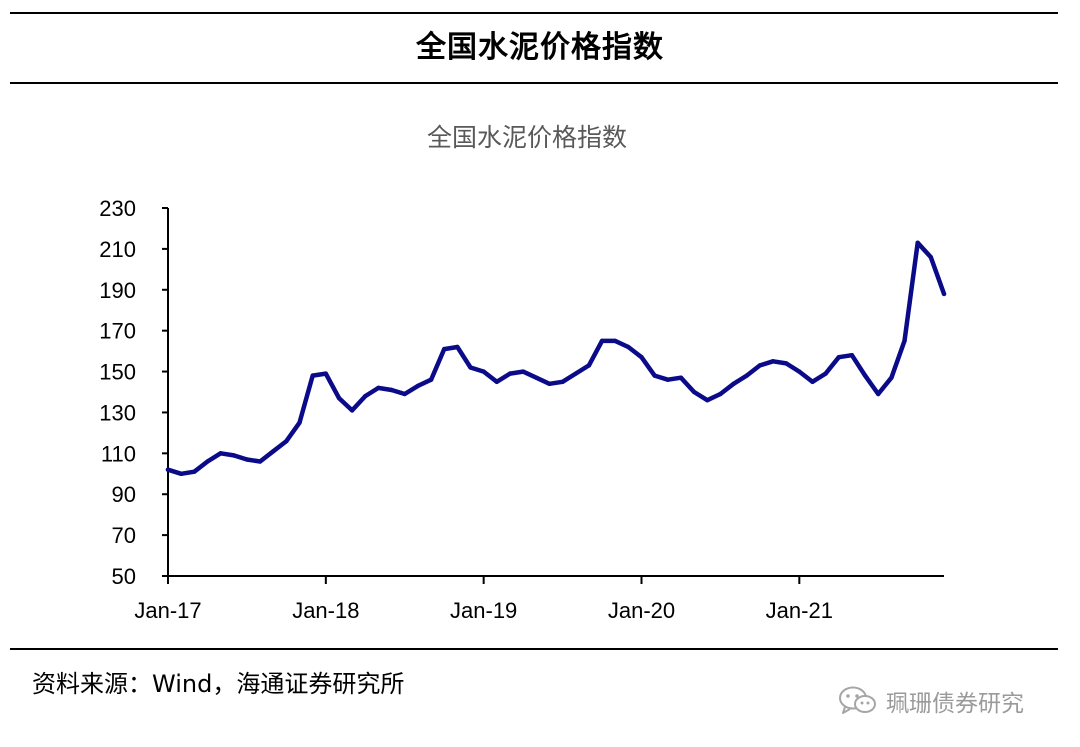  What do you see at coordinates (124, 535) in the screenshot?
I see `y-tick-label: 70` at bounding box center [124, 535].